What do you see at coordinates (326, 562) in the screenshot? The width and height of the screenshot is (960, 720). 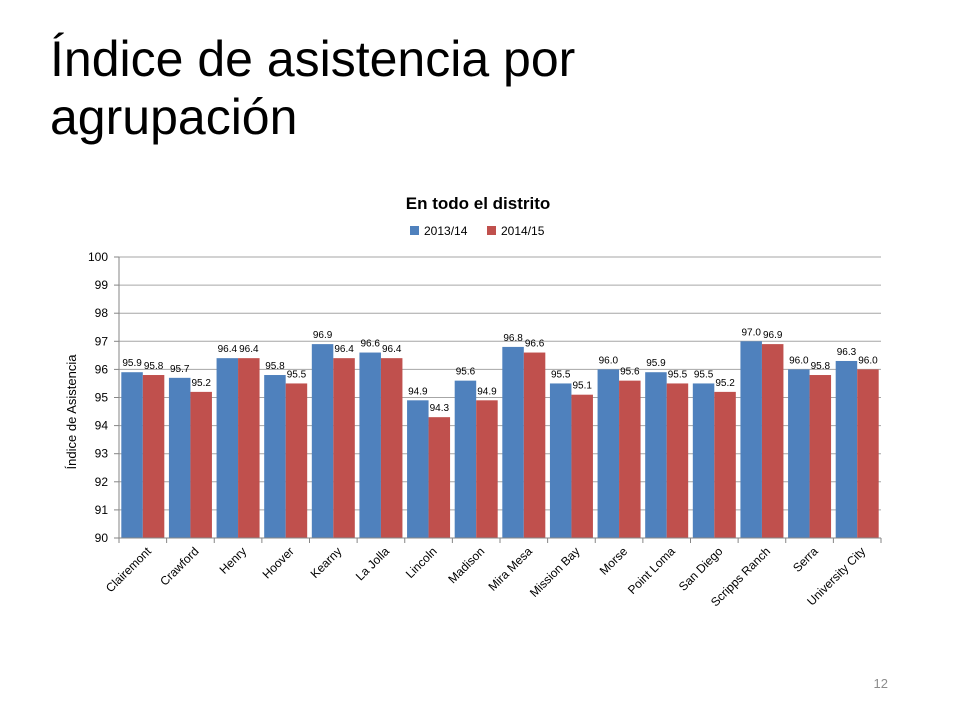 I see `x-tick-label-kearny: Kearny` at bounding box center [326, 562].